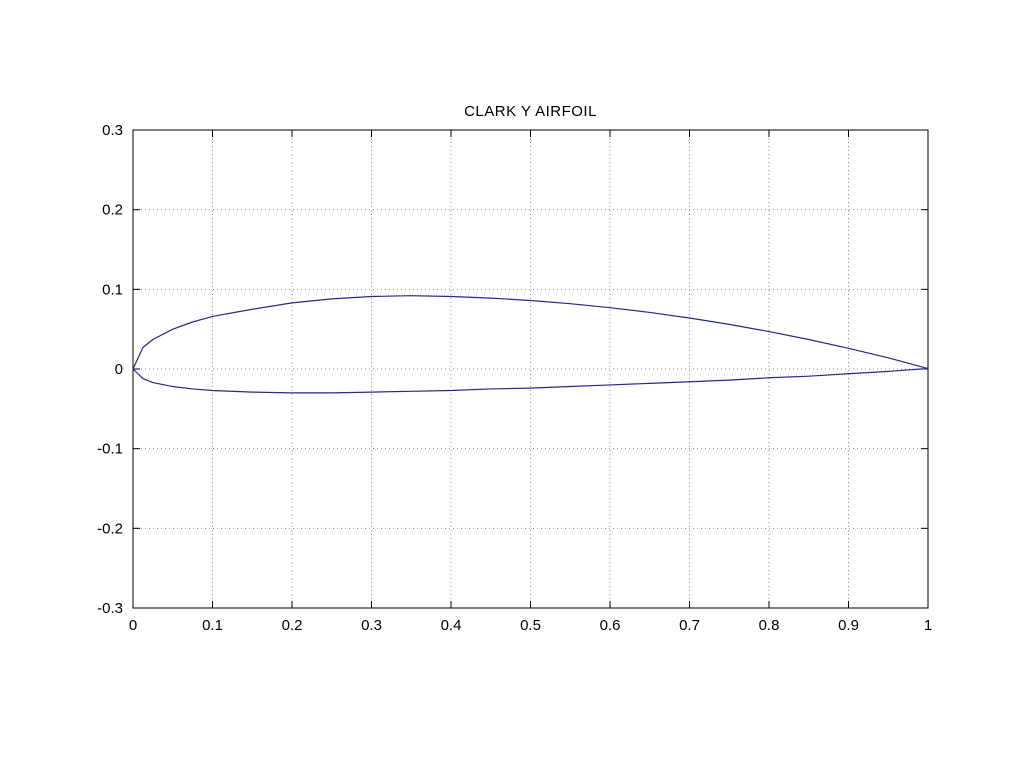  What do you see at coordinates (451, 625) in the screenshot?
I see `x-tick-label: 0.4` at bounding box center [451, 625].